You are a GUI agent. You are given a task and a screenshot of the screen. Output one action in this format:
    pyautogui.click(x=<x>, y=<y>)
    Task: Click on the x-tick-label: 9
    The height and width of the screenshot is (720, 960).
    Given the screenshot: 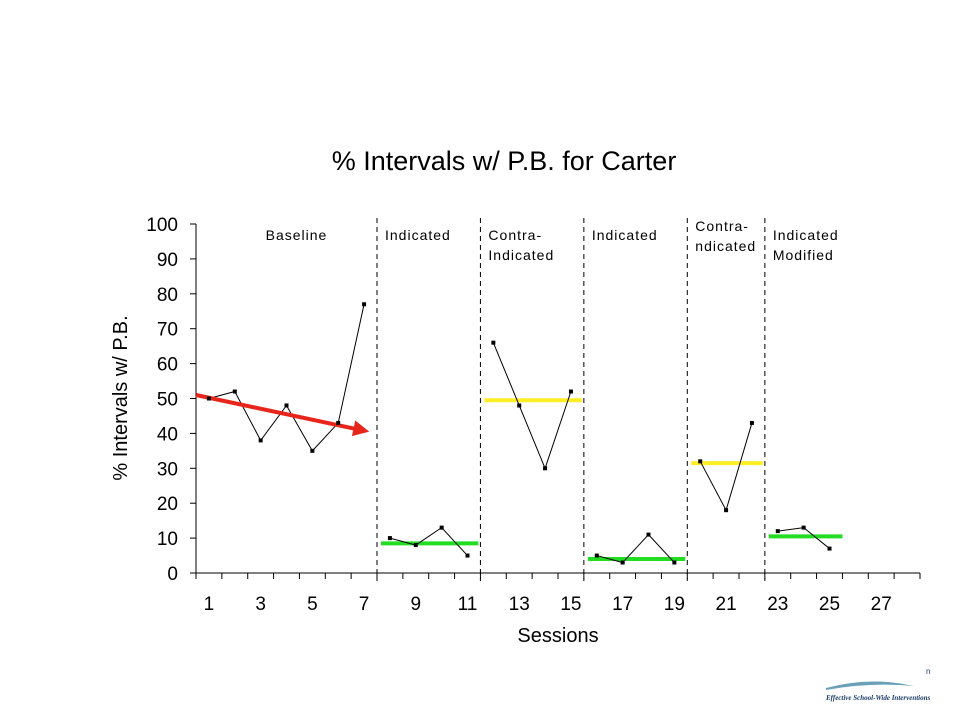 What is the action you would take?
    pyautogui.click(x=415, y=604)
    